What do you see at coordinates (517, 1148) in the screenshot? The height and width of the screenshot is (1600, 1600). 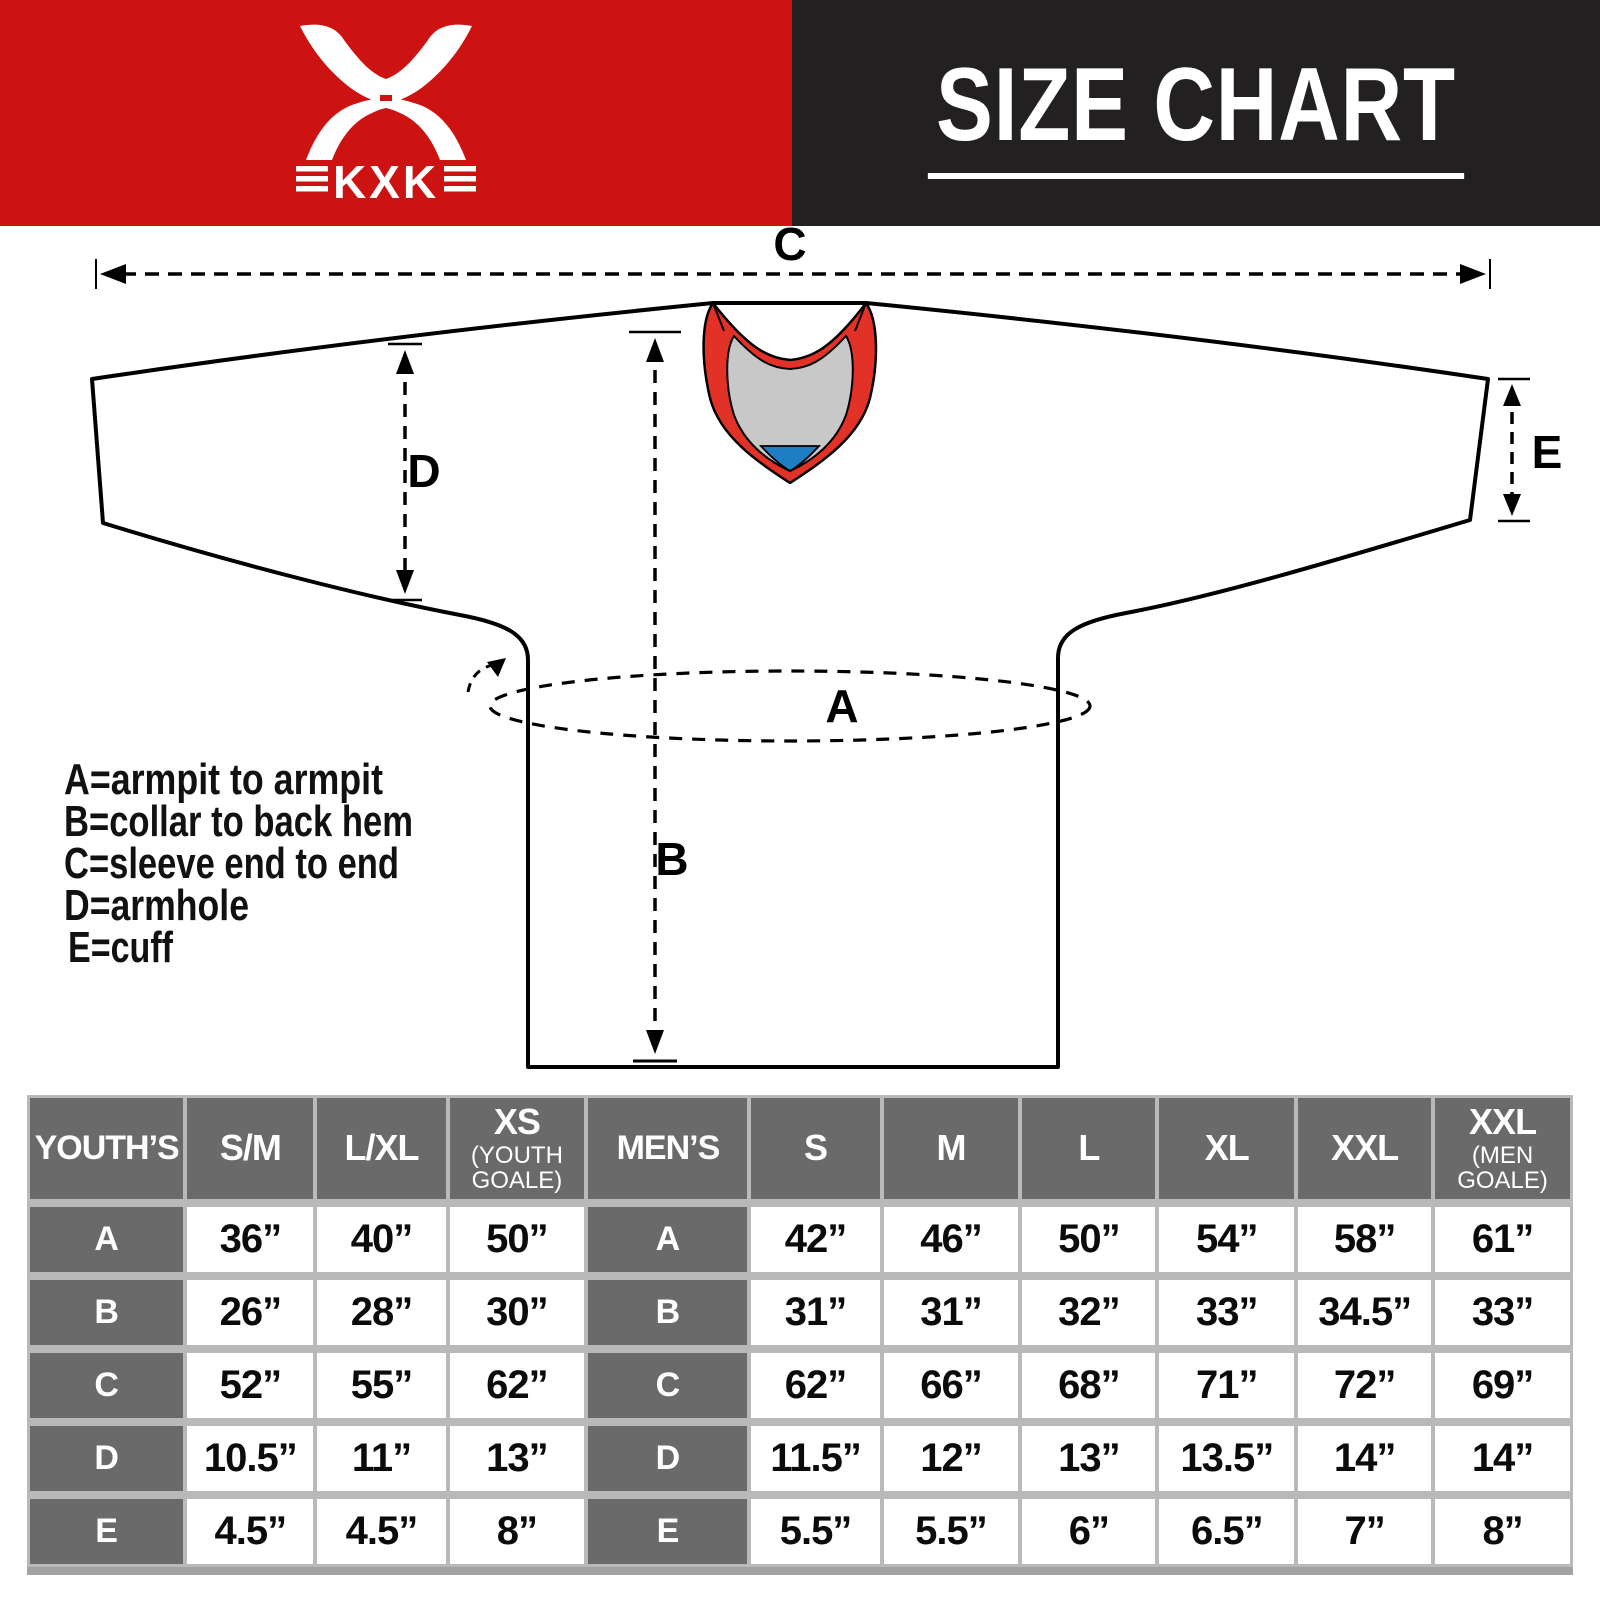 I see `youth-col-xs-goalie: XS (YOUTH GOALE)` at bounding box center [517, 1148].